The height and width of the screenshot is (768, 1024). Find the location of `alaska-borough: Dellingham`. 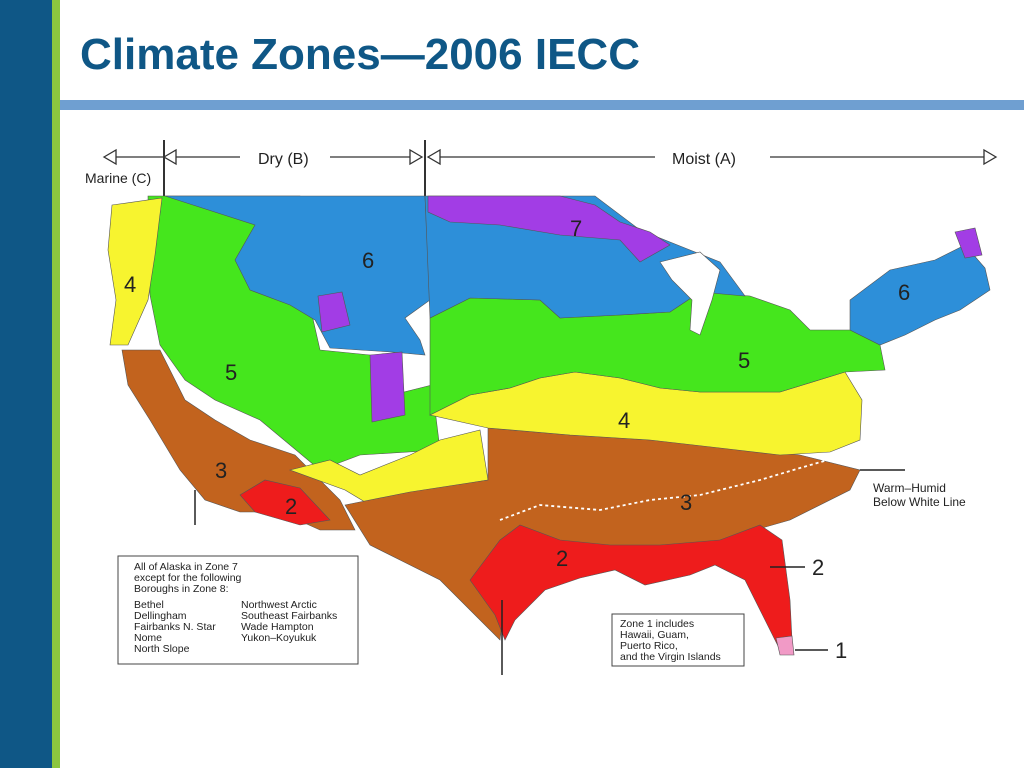

alaska-borough: Dellingham is located at coordinates (160, 616).